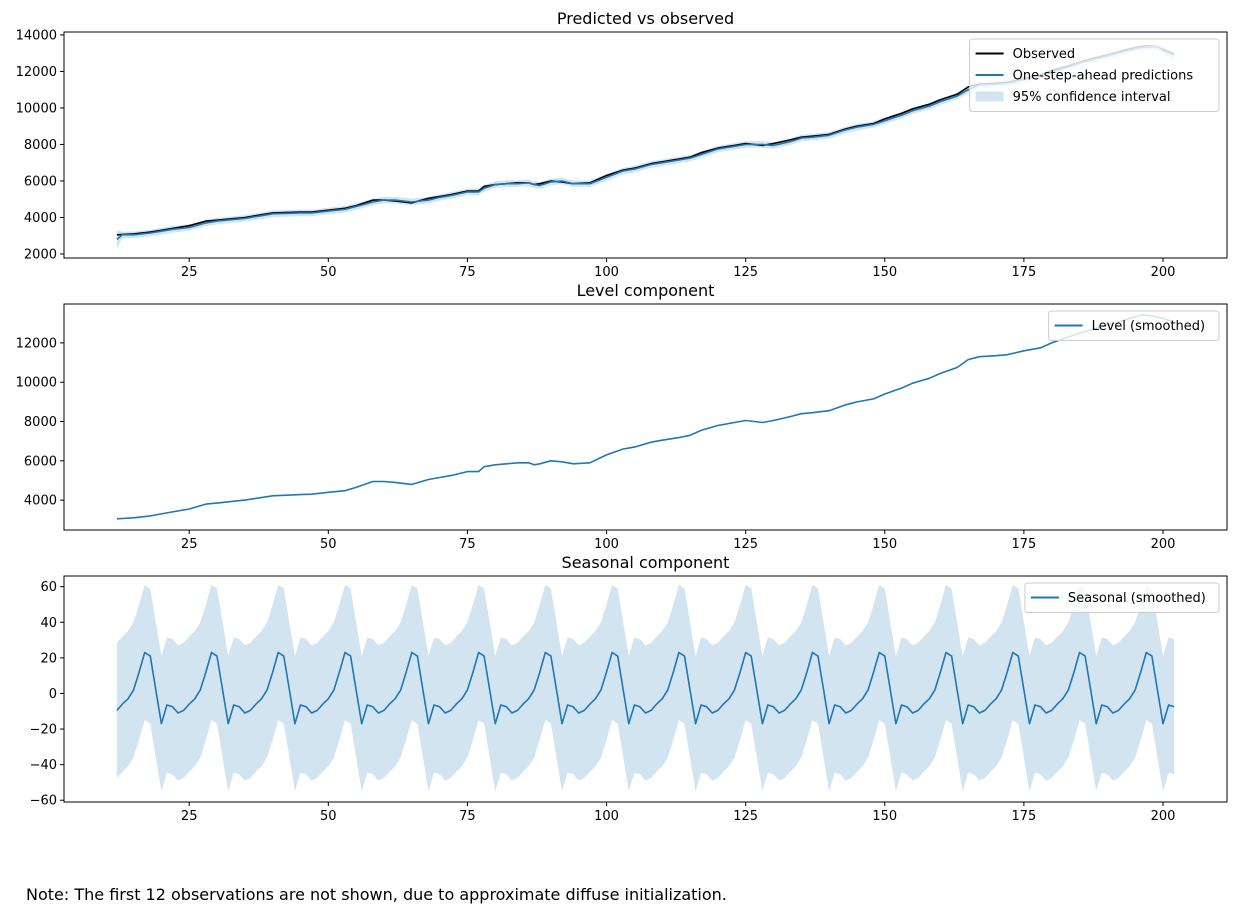 This screenshot has width=1236, height=916. What do you see at coordinates (1044, 54) in the screenshot?
I see `legend-label: Observed` at bounding box center [1044, 54].